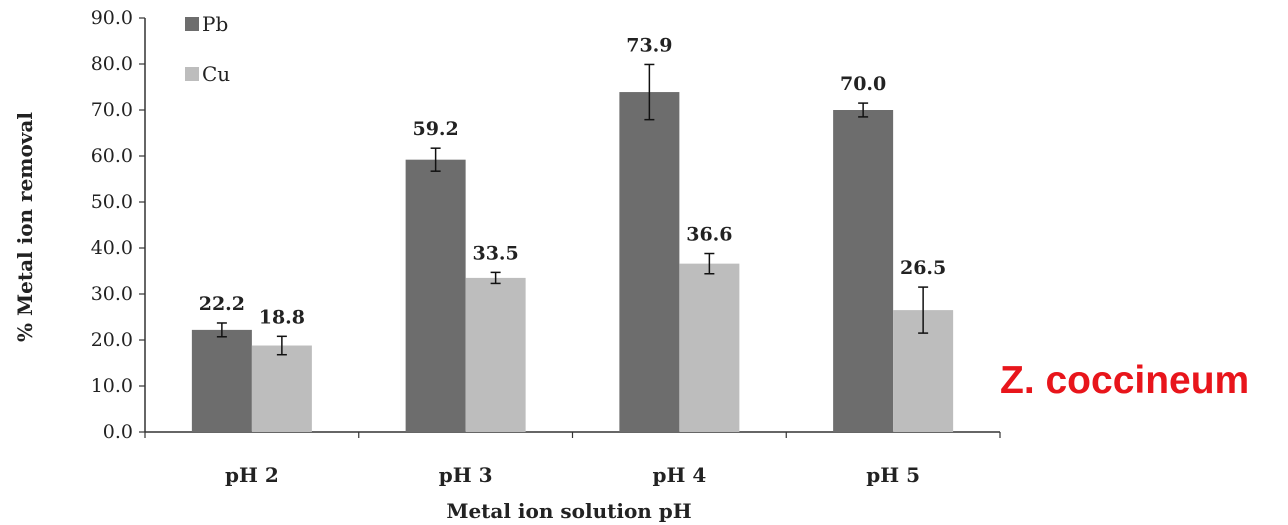  I want to click on bar-pb-ph4, so click(649, 262).